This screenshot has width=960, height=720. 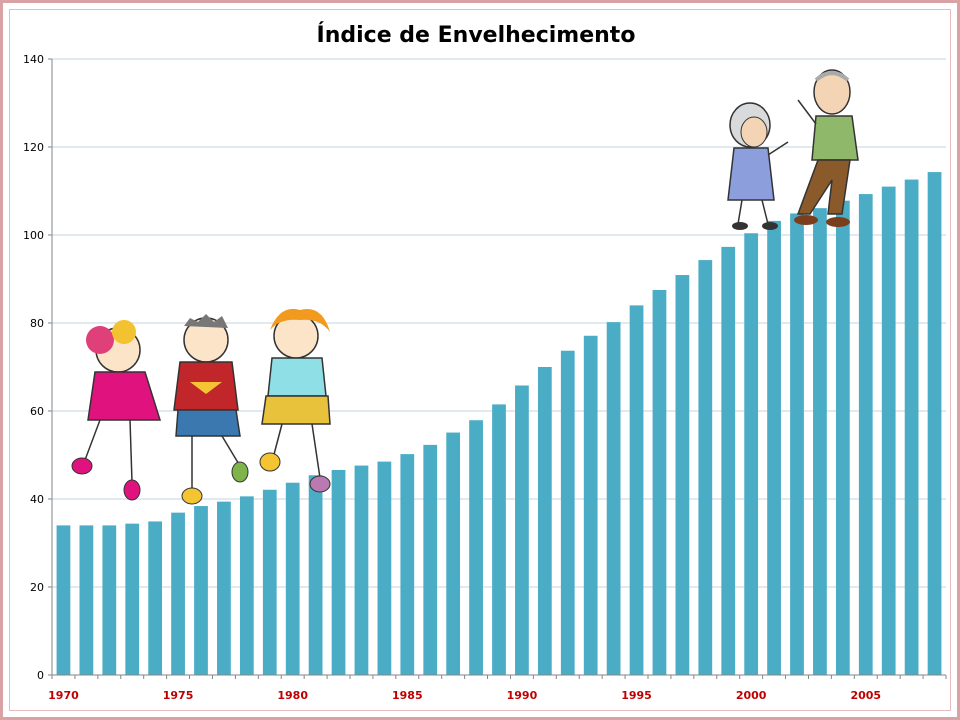 I want to click on chart-title: Índice de Envelhecimento, so click(x=476, y=35).